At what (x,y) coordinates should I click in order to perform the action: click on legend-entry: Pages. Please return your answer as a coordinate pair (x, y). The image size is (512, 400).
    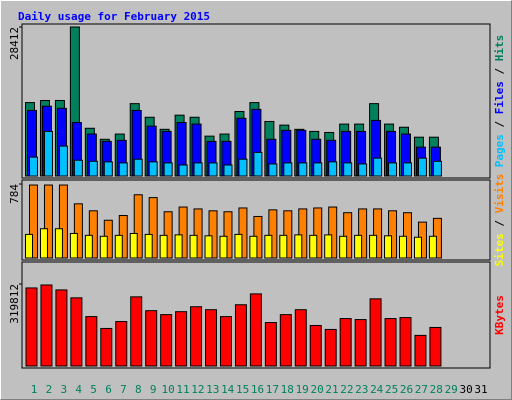
    Looking at the image, I should click on (499, 150).